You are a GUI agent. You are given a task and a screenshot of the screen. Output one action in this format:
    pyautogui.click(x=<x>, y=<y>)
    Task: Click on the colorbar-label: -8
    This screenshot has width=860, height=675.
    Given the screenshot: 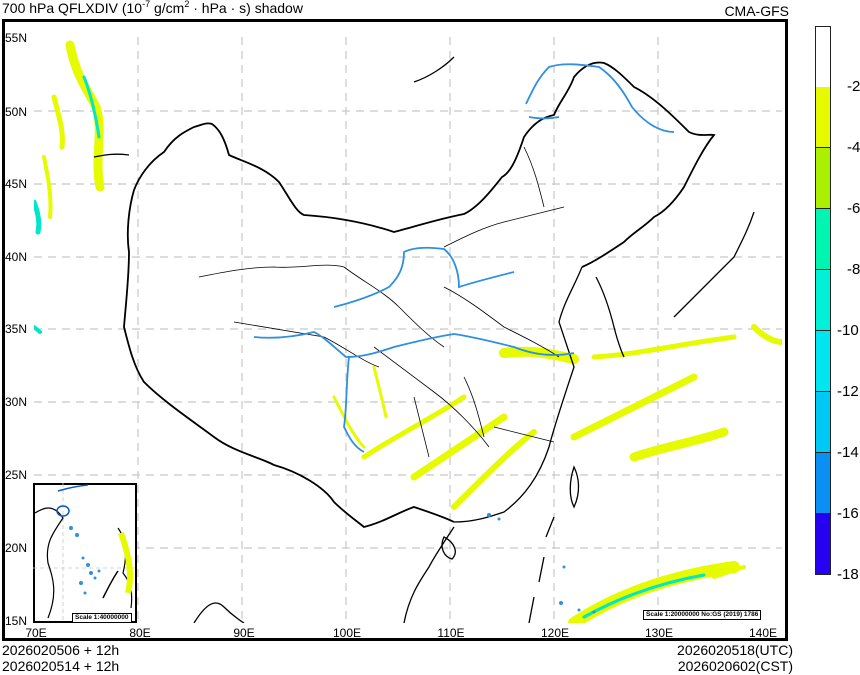 What is the action you would take?
    pyautogui.click(x=853, y=269)
    